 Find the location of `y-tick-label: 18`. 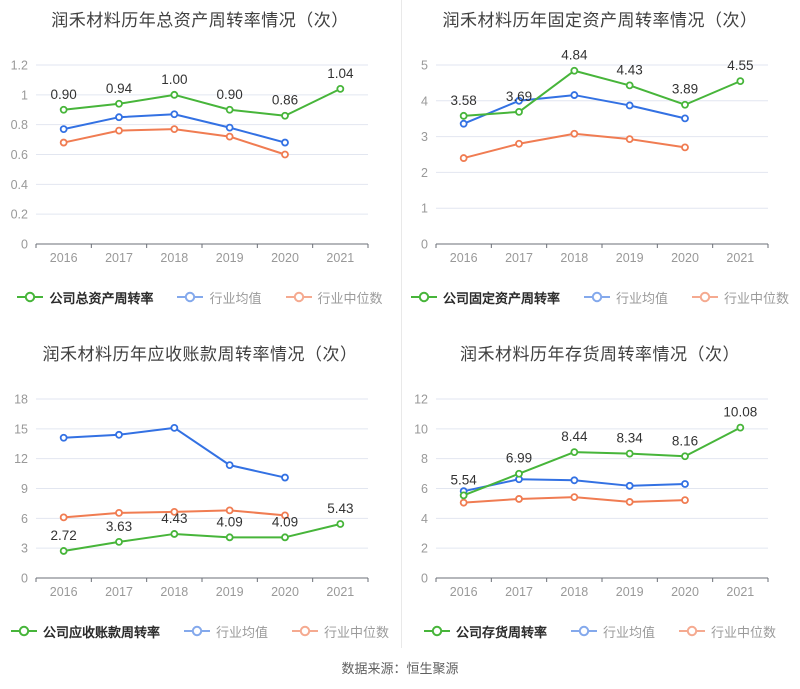

y-tick-label: 18 is located at coordinates (21, 400).